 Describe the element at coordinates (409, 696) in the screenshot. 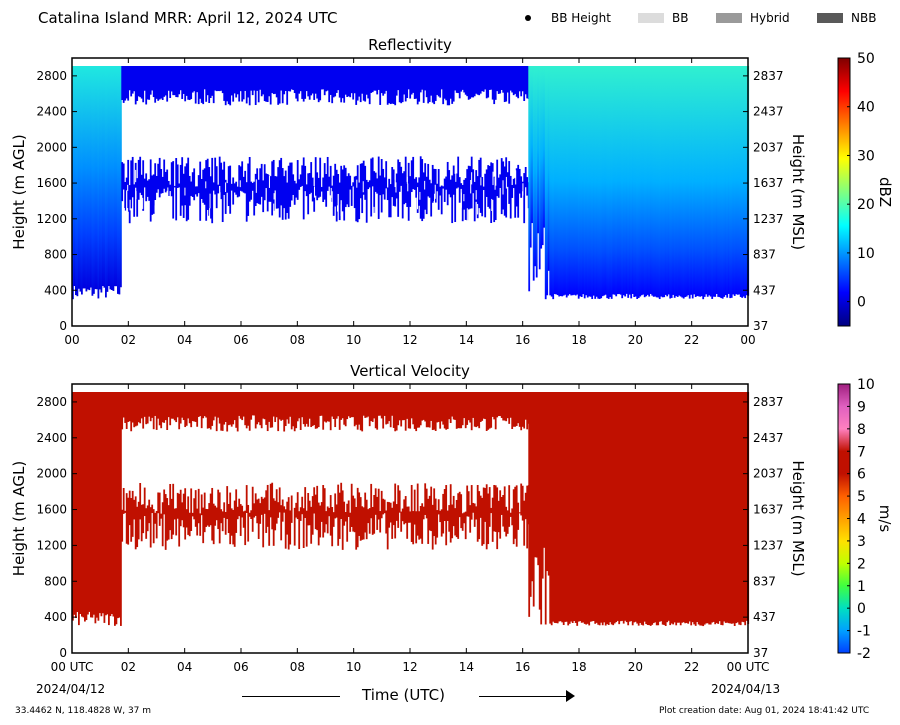

I see `xlabel-row: Time (UTC)` at that location.